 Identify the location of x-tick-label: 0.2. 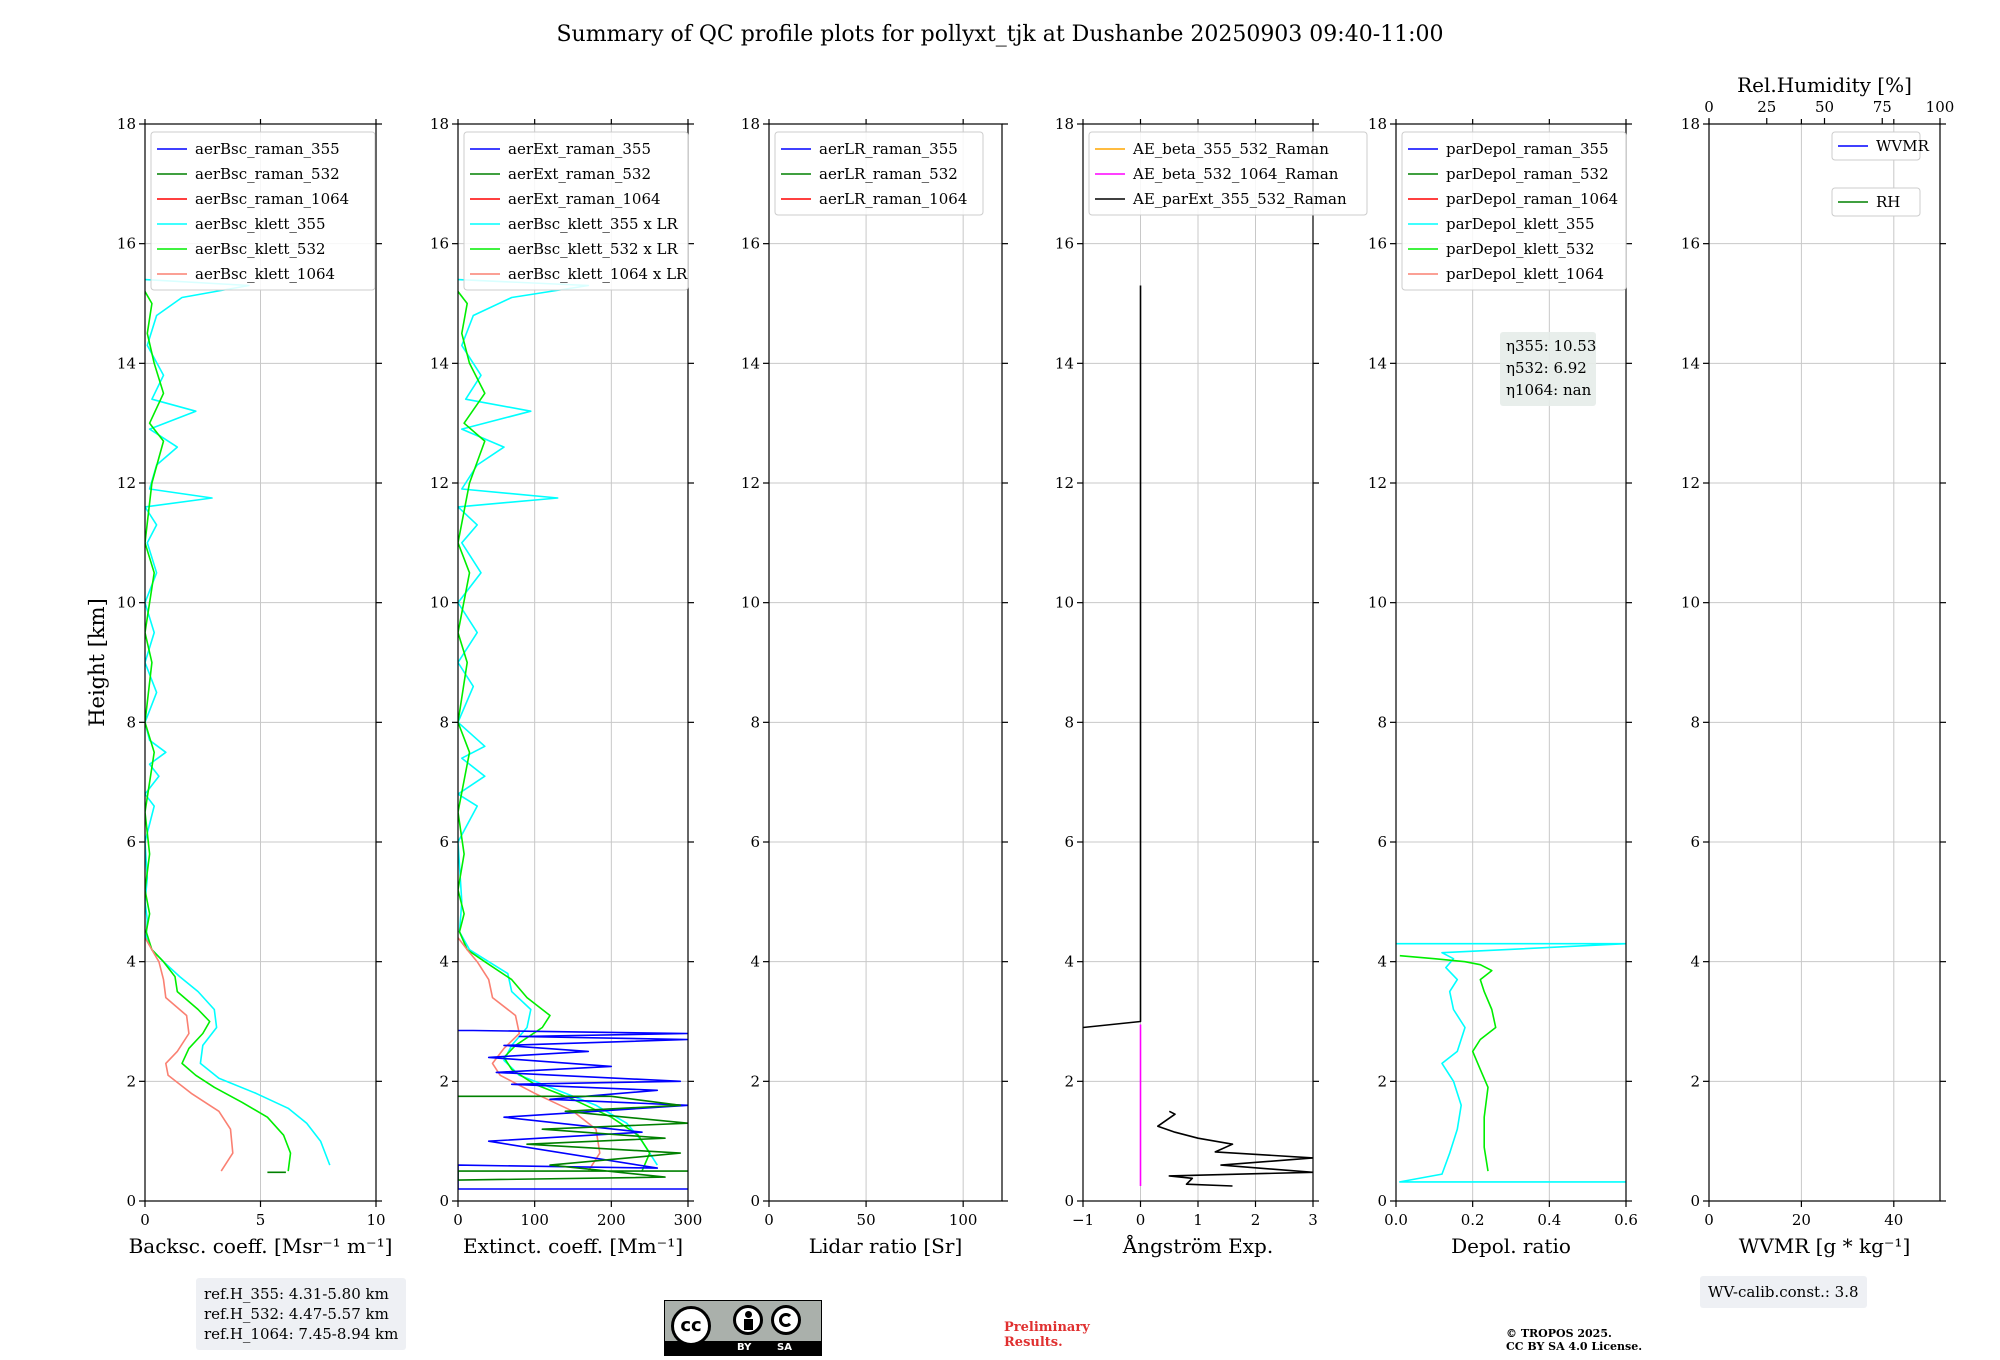
(1473, 1220).